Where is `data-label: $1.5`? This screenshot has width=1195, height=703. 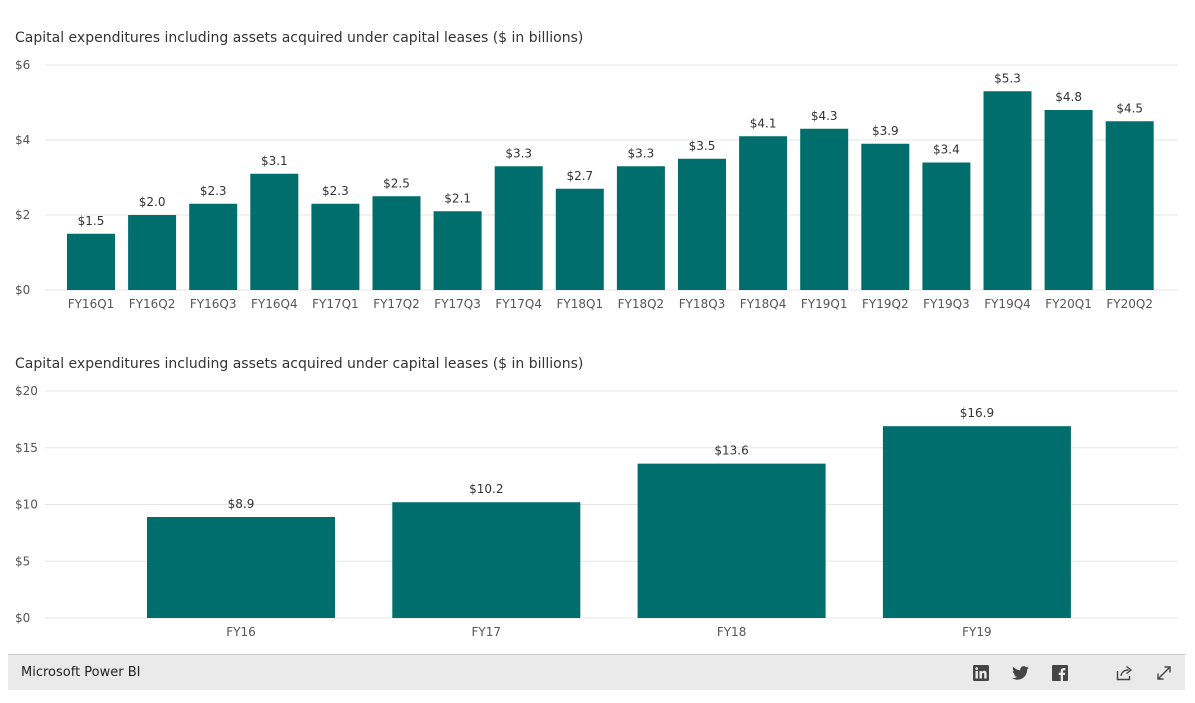 data-label: $1.5 is located at coordinates (91, 221).